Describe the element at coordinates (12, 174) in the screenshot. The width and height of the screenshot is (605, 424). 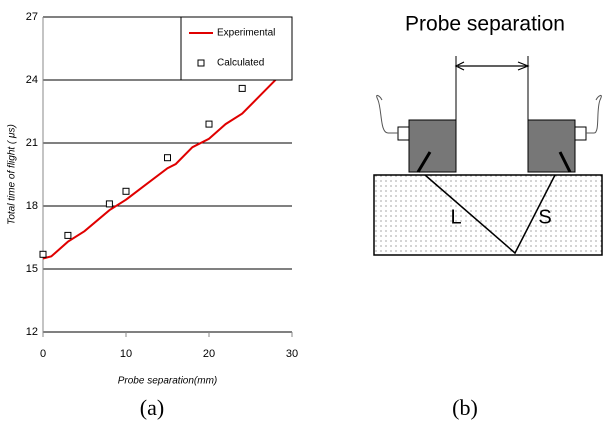
I see `y-axis-label: Total time of flight ( μs)` at that location.